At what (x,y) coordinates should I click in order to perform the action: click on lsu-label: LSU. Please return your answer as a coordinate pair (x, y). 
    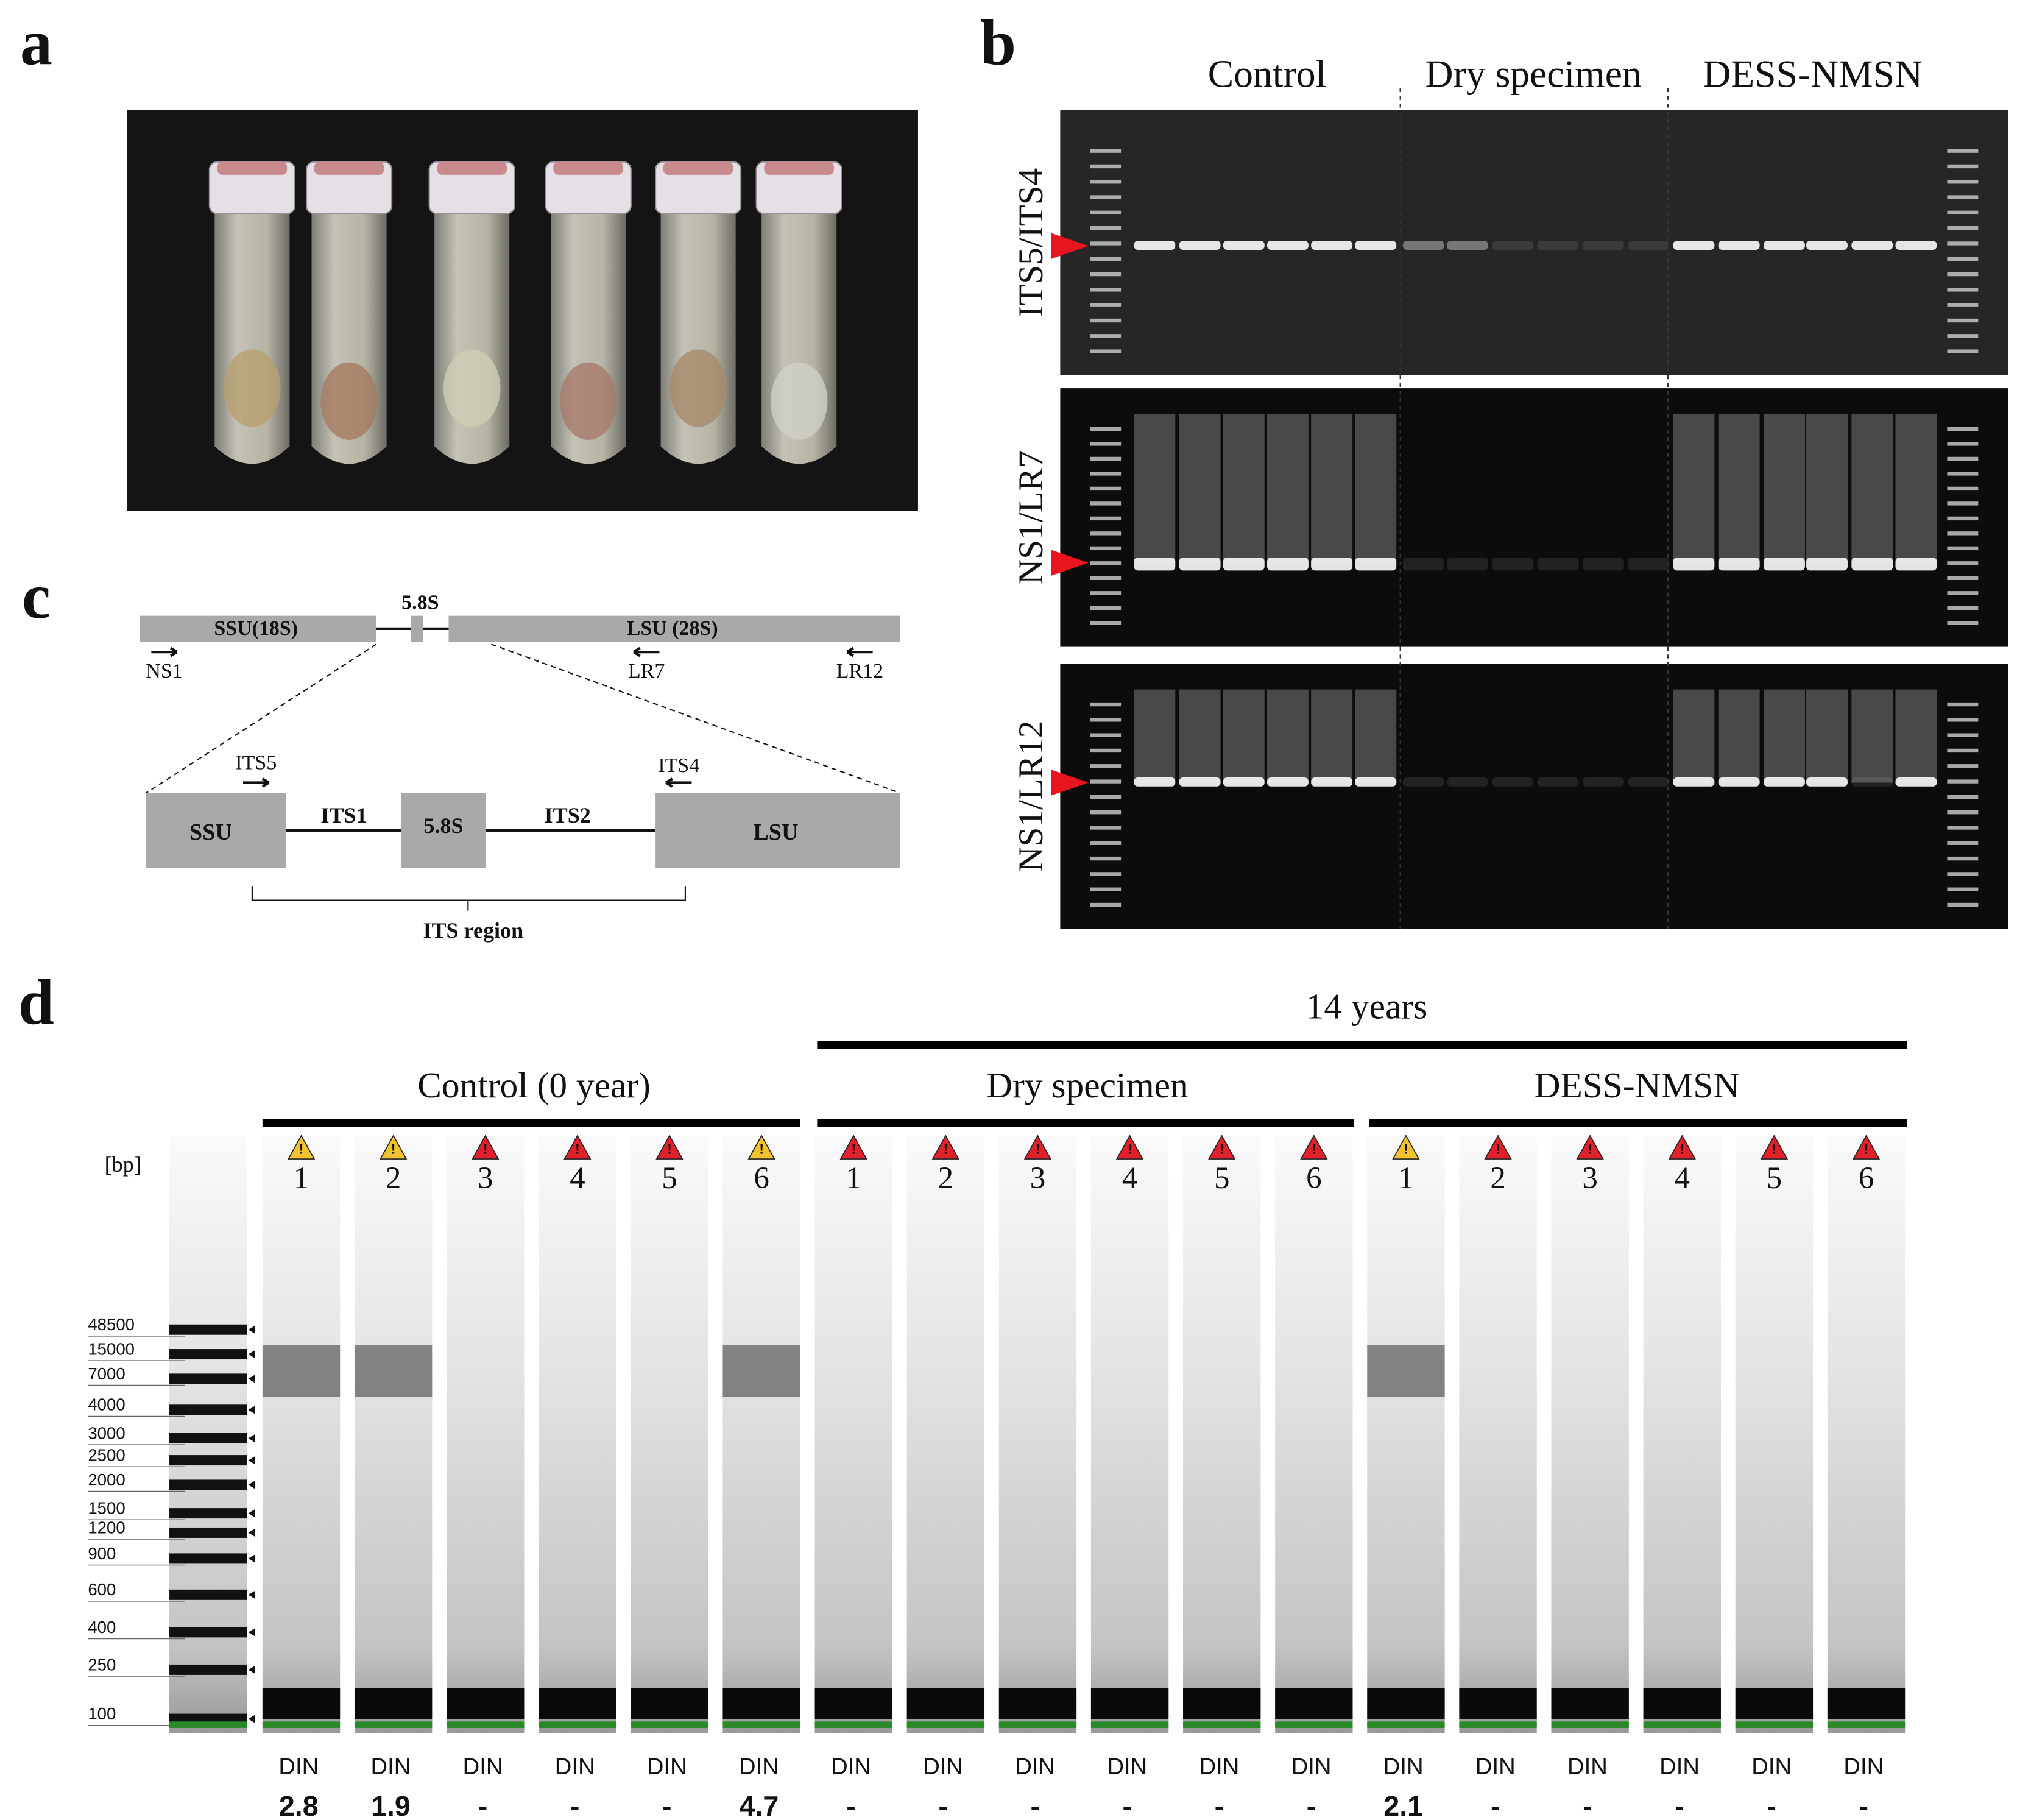
    Looking at the image, I should click on (775, 832).